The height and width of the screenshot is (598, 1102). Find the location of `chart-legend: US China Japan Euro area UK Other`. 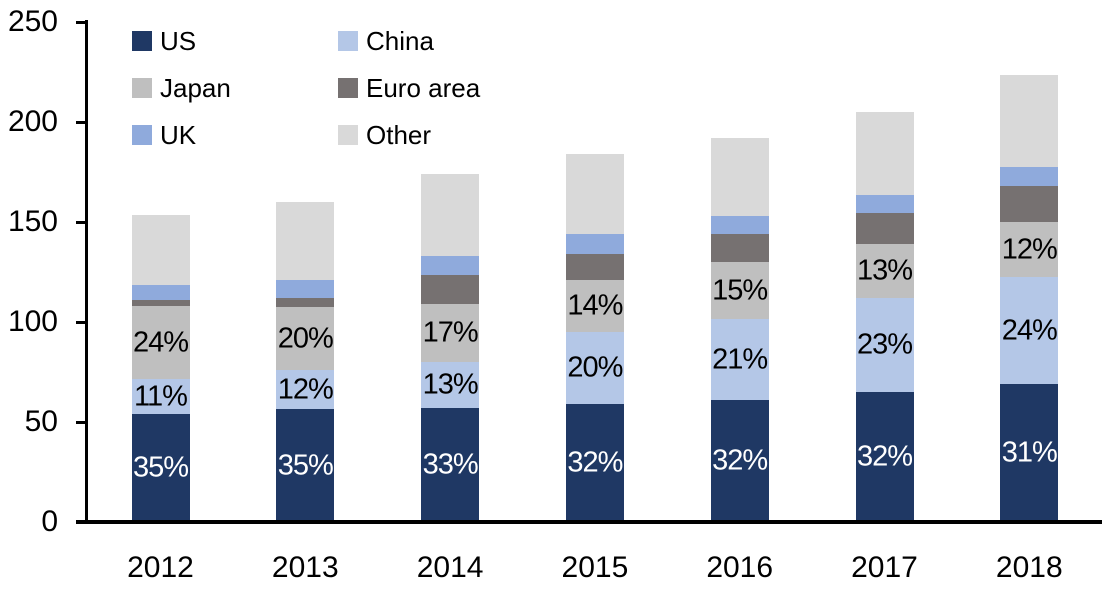

chart-legend: US China Japan Euro area UK Other is located at coordinates (306, 88).